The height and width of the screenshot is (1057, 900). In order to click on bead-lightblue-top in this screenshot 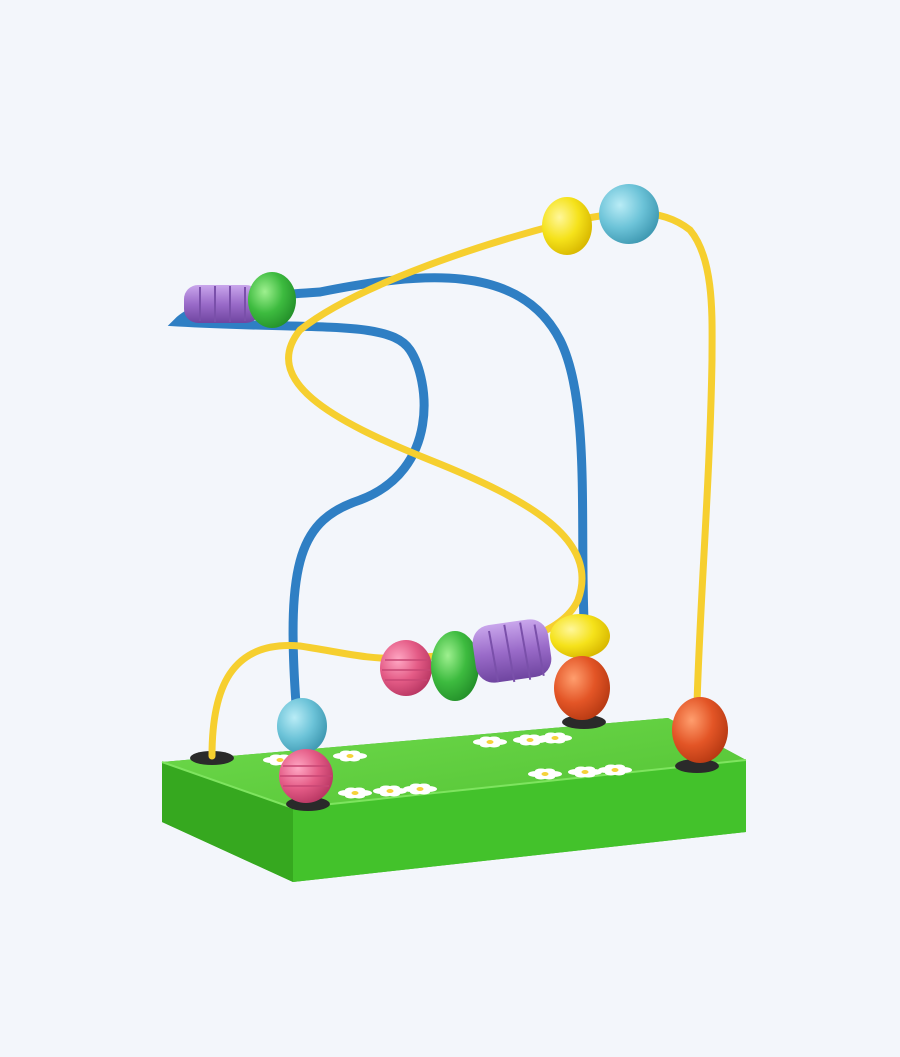, I will do `click(629, 214)`.